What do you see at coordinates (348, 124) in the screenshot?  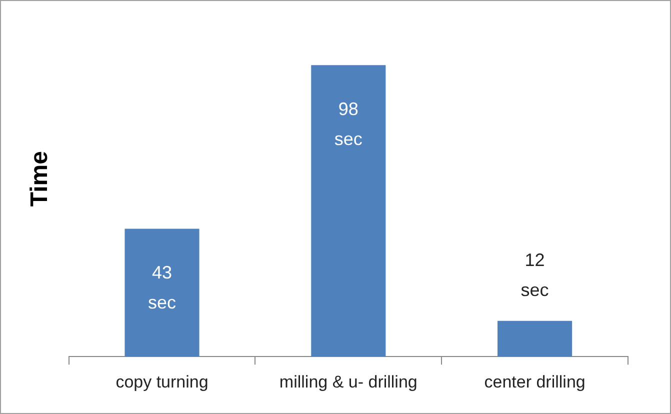 I see `data-label: 98 sec` at bounding box center [348, 124].